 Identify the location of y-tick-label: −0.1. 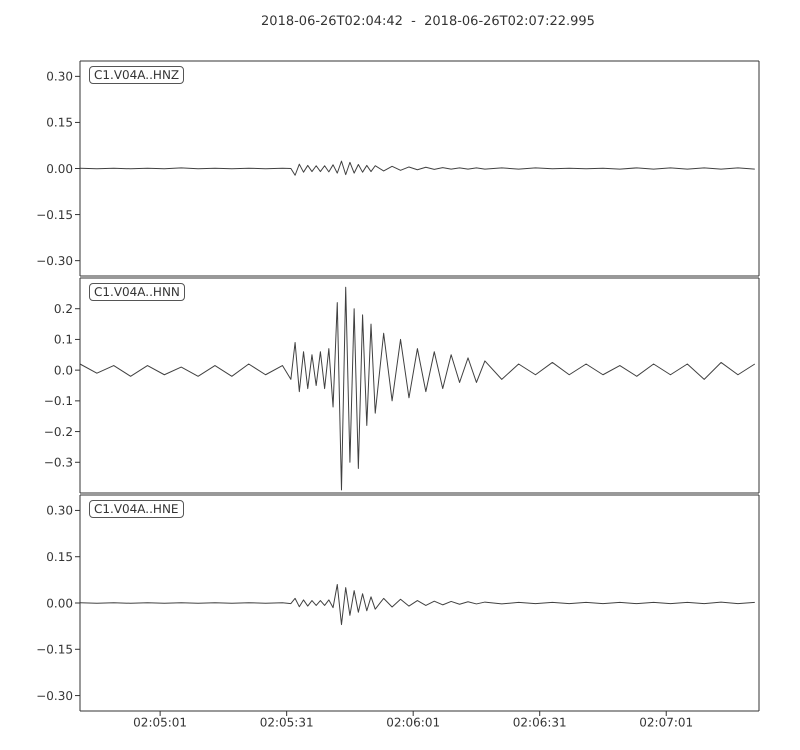
(58, 401).